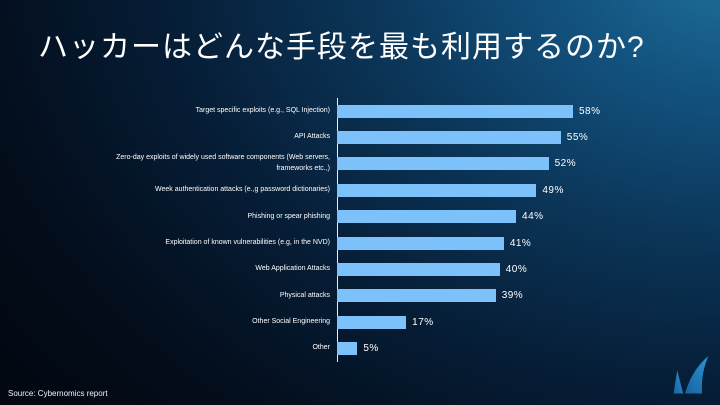  I want to click on bar-row: Web Application Attacks 40%, so click(390, 269).